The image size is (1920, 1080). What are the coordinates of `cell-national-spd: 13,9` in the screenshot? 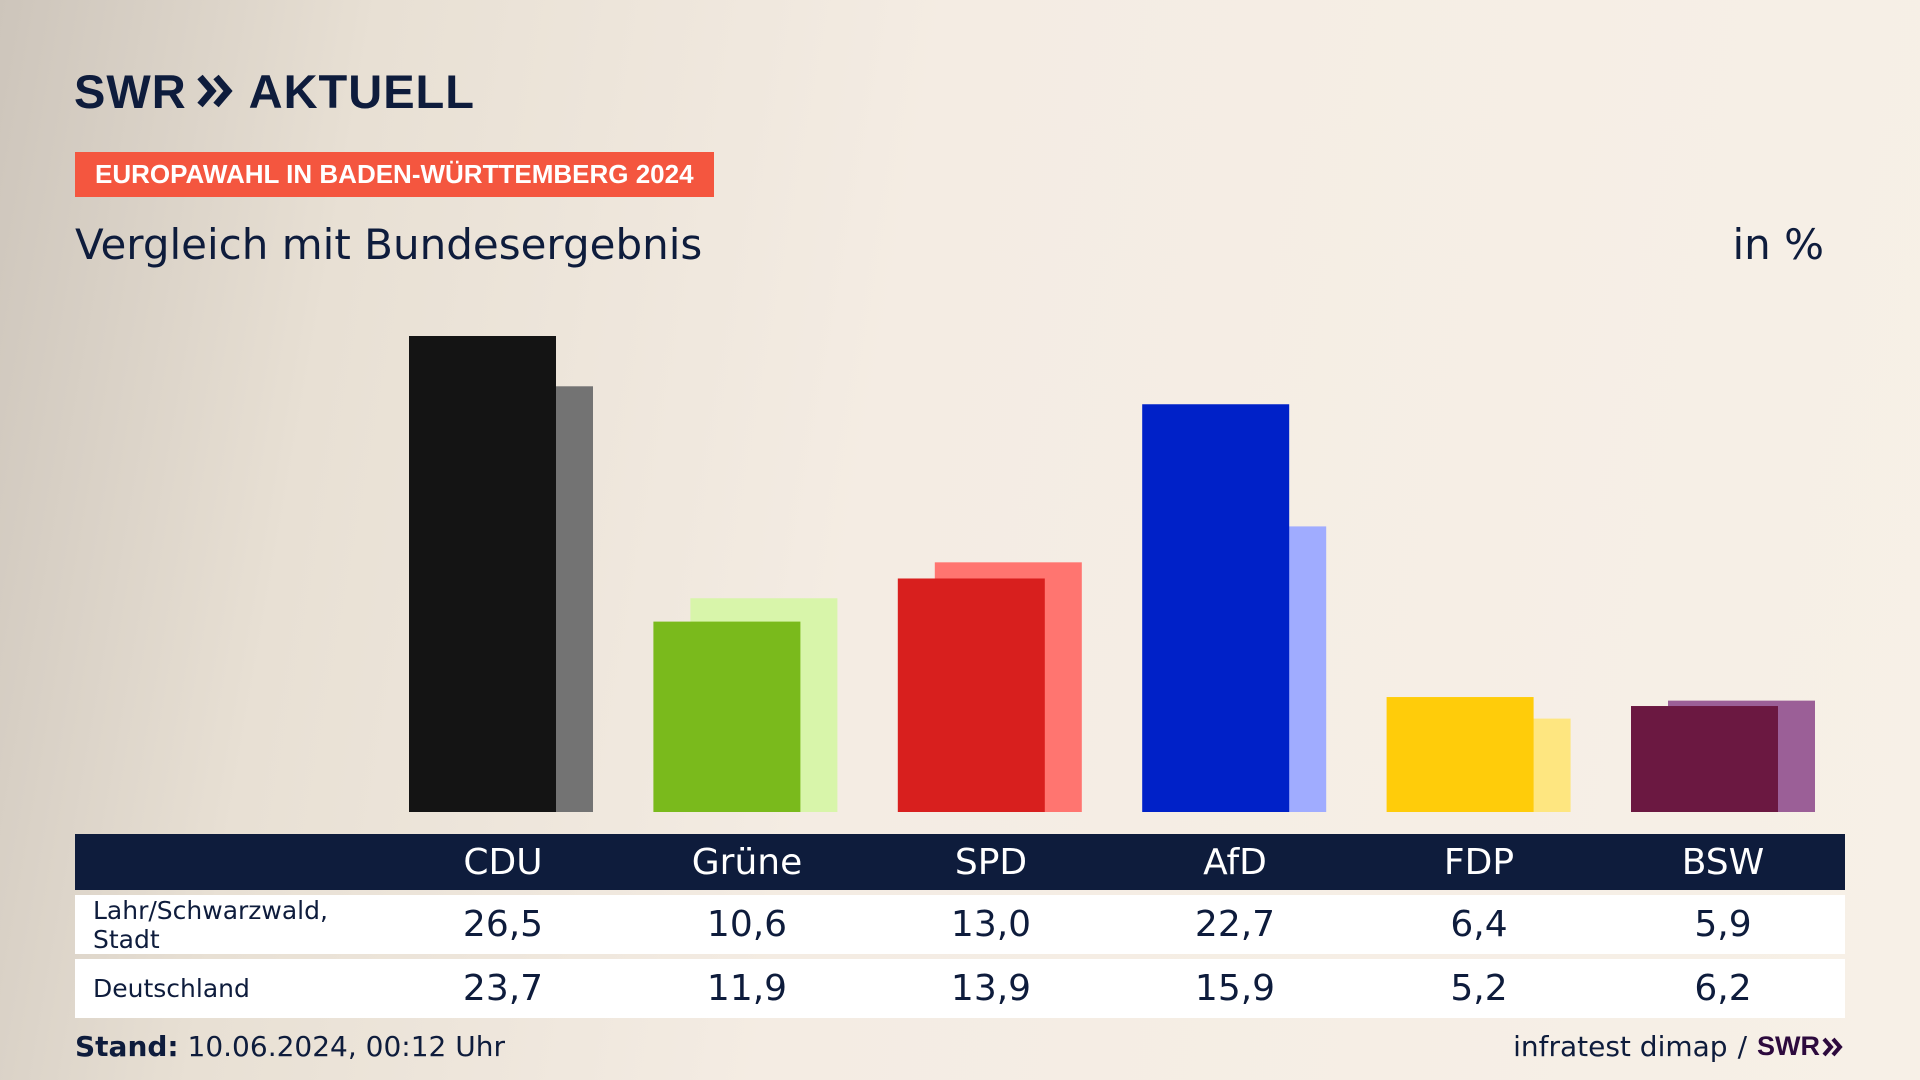 It's located at (991, 988).